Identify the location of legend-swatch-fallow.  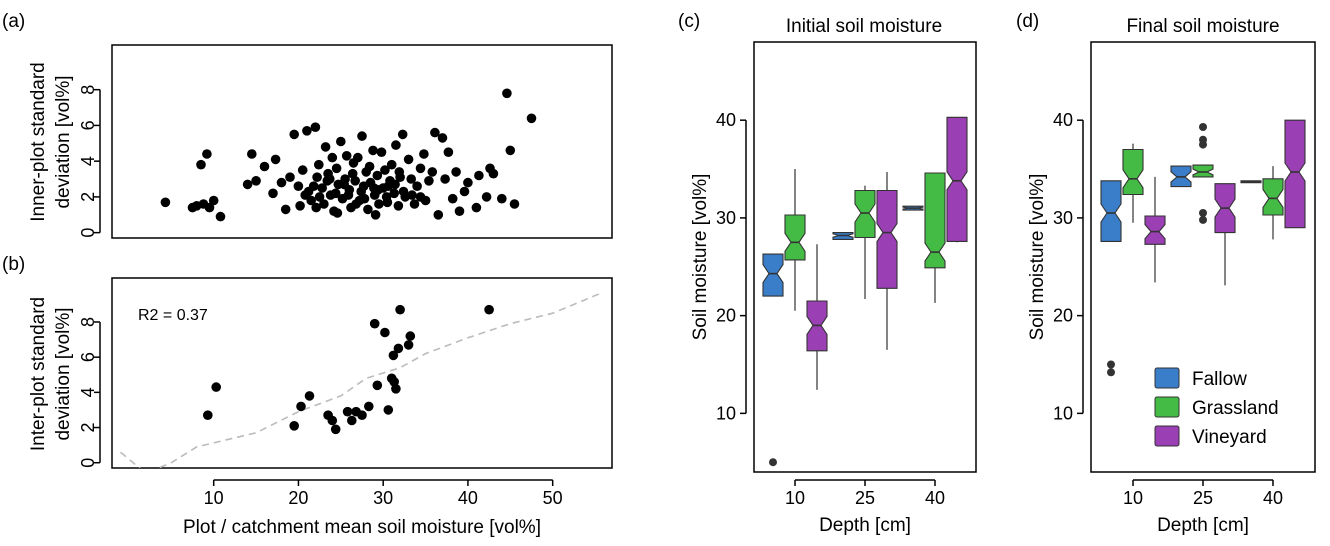
(1167, 378).